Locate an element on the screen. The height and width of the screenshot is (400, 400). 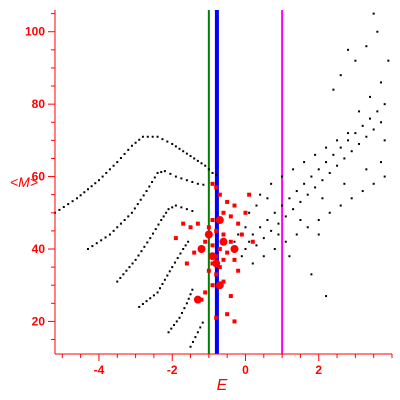
y-tick-label: 80 is located at coordinates (39, 104).